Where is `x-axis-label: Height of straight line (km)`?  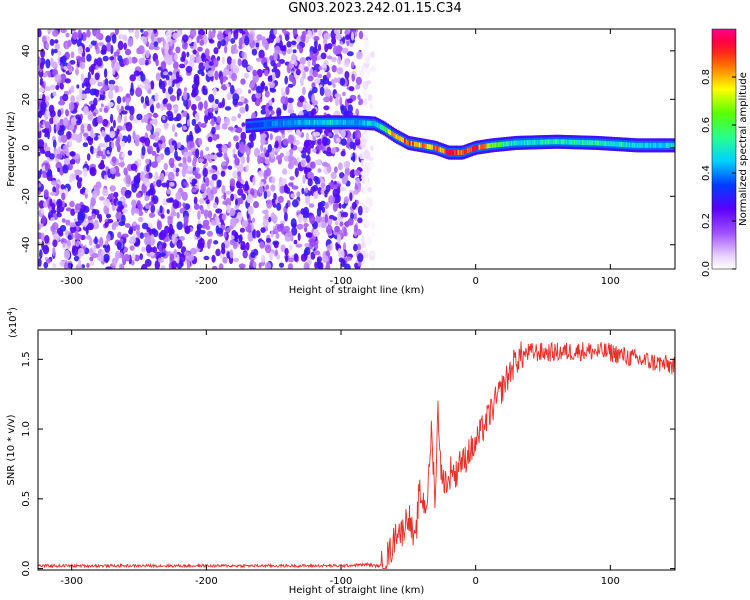 x-axis-label: Height of straight line (km) is located at coordinates (357, 290).